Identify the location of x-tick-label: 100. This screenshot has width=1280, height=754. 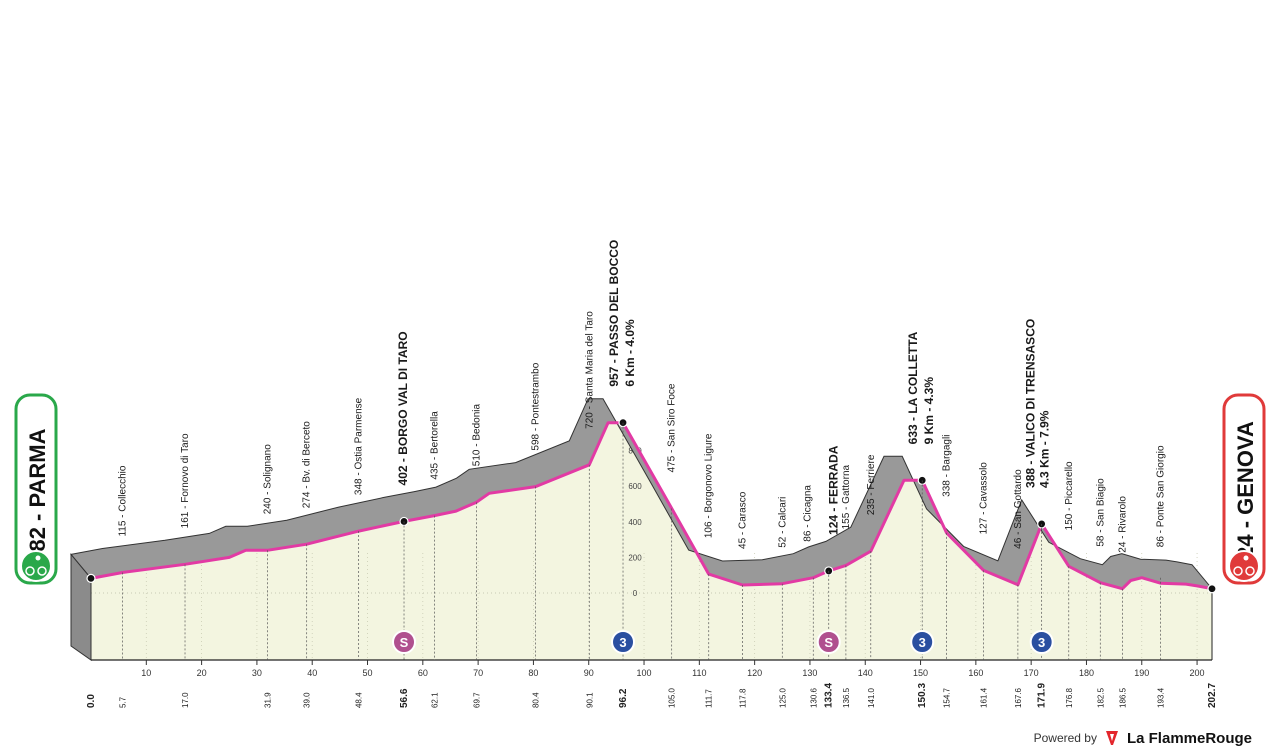
(644, 673).